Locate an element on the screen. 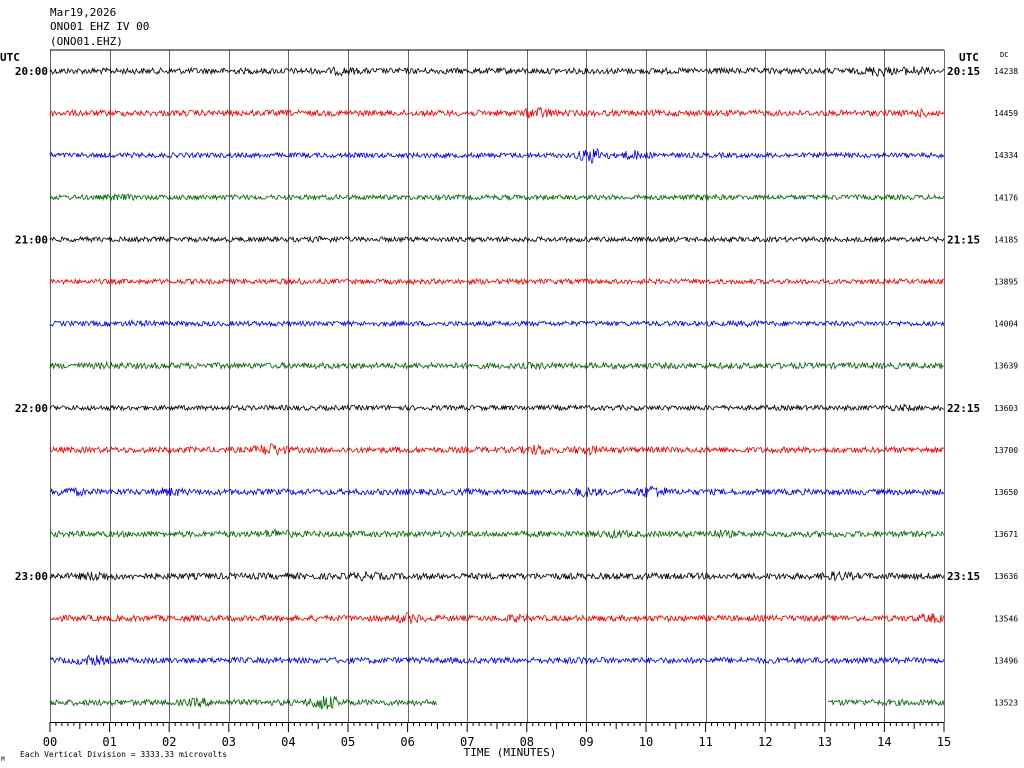 This screenshot has height=768, width=1024. x-tick-label: 10 is located at coordinates (646, 742).